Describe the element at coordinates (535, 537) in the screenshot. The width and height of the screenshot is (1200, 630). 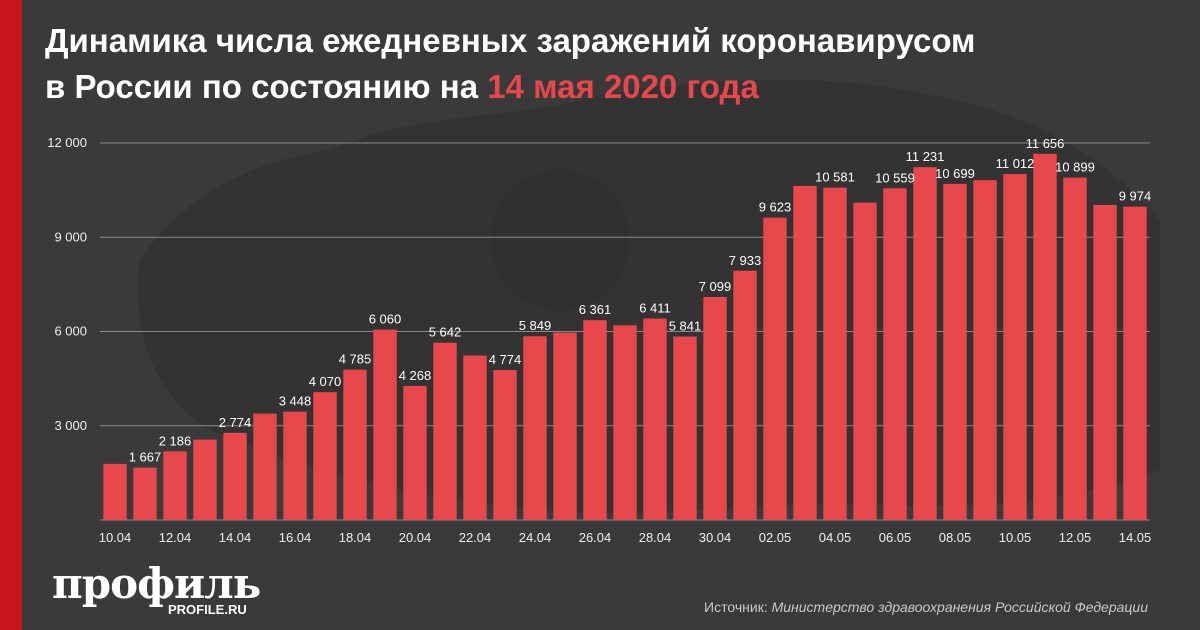
I see `x-tick-label: 24.04` at that location.